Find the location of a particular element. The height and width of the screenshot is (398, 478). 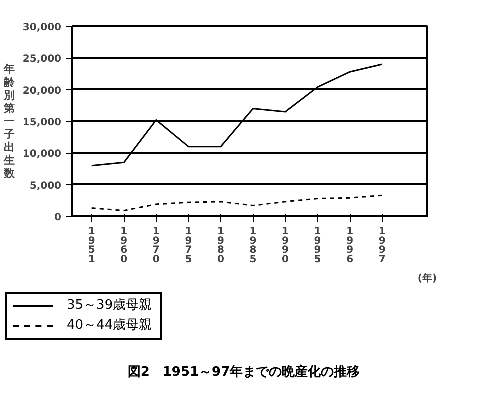

y-tick-label: 0 is located at coordinates (58, 218).